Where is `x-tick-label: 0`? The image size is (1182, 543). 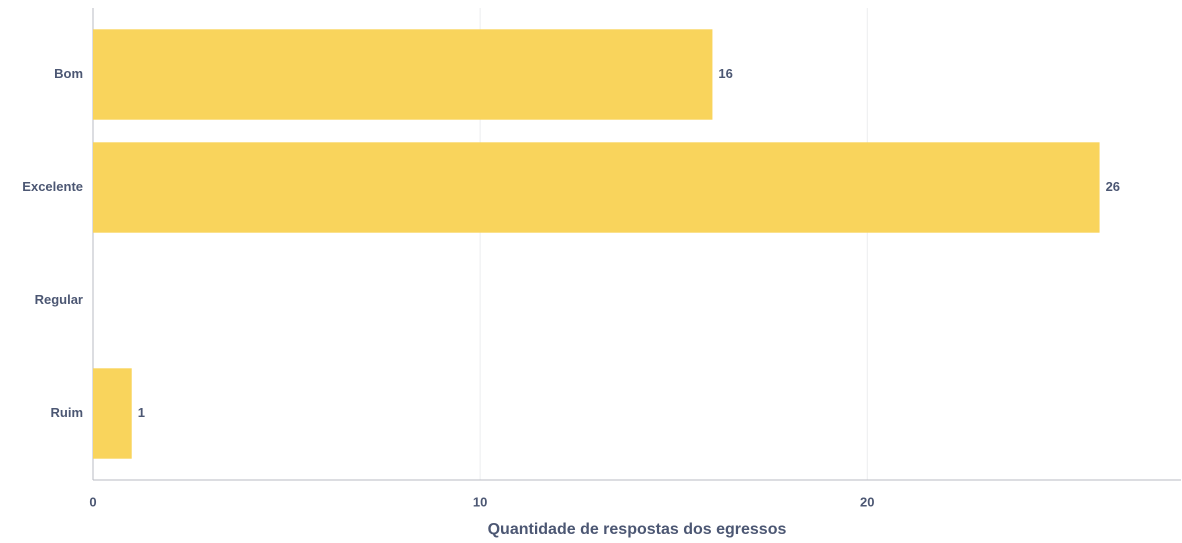 x-tick-label: 0 is located at coordinates (92, 501).